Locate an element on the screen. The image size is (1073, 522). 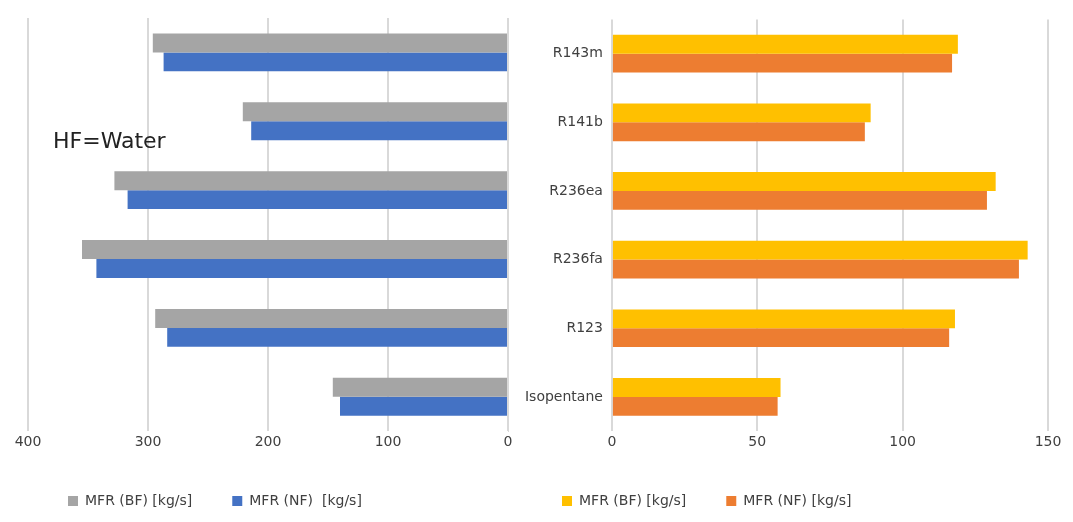
x-tick-label: 300 is located at coordinates (148, 441).